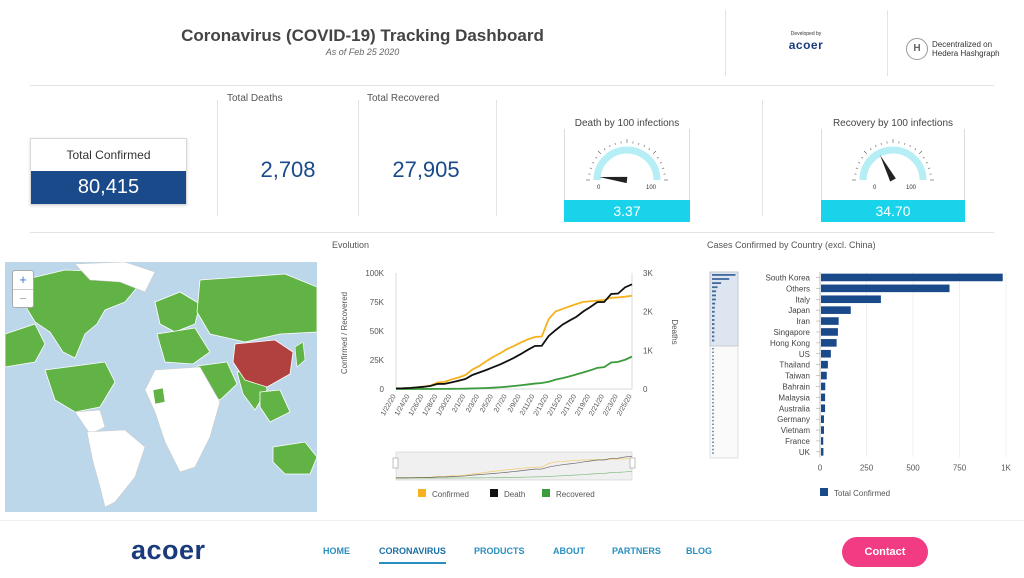  What do you see at coordinates (512, 520) in the screenshot?
I see `footer-separator` at bounding box center [512, 520].